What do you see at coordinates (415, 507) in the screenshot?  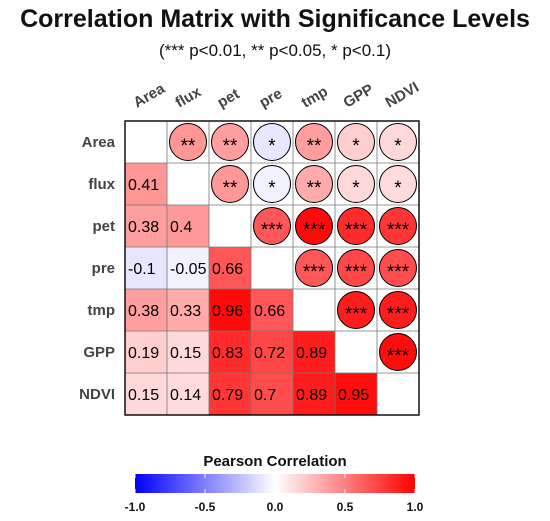 I see `legend-tick-label: 1.0` at bounding box center [415, 507].